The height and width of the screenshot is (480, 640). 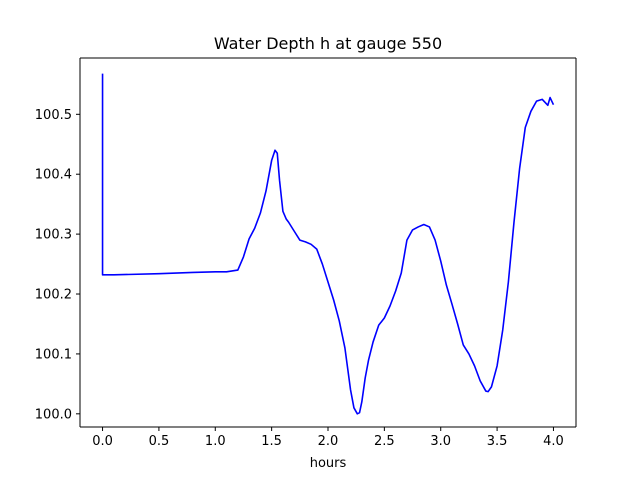 I want to click on y-tick-label: 100.0, so click(x=53, y=414).